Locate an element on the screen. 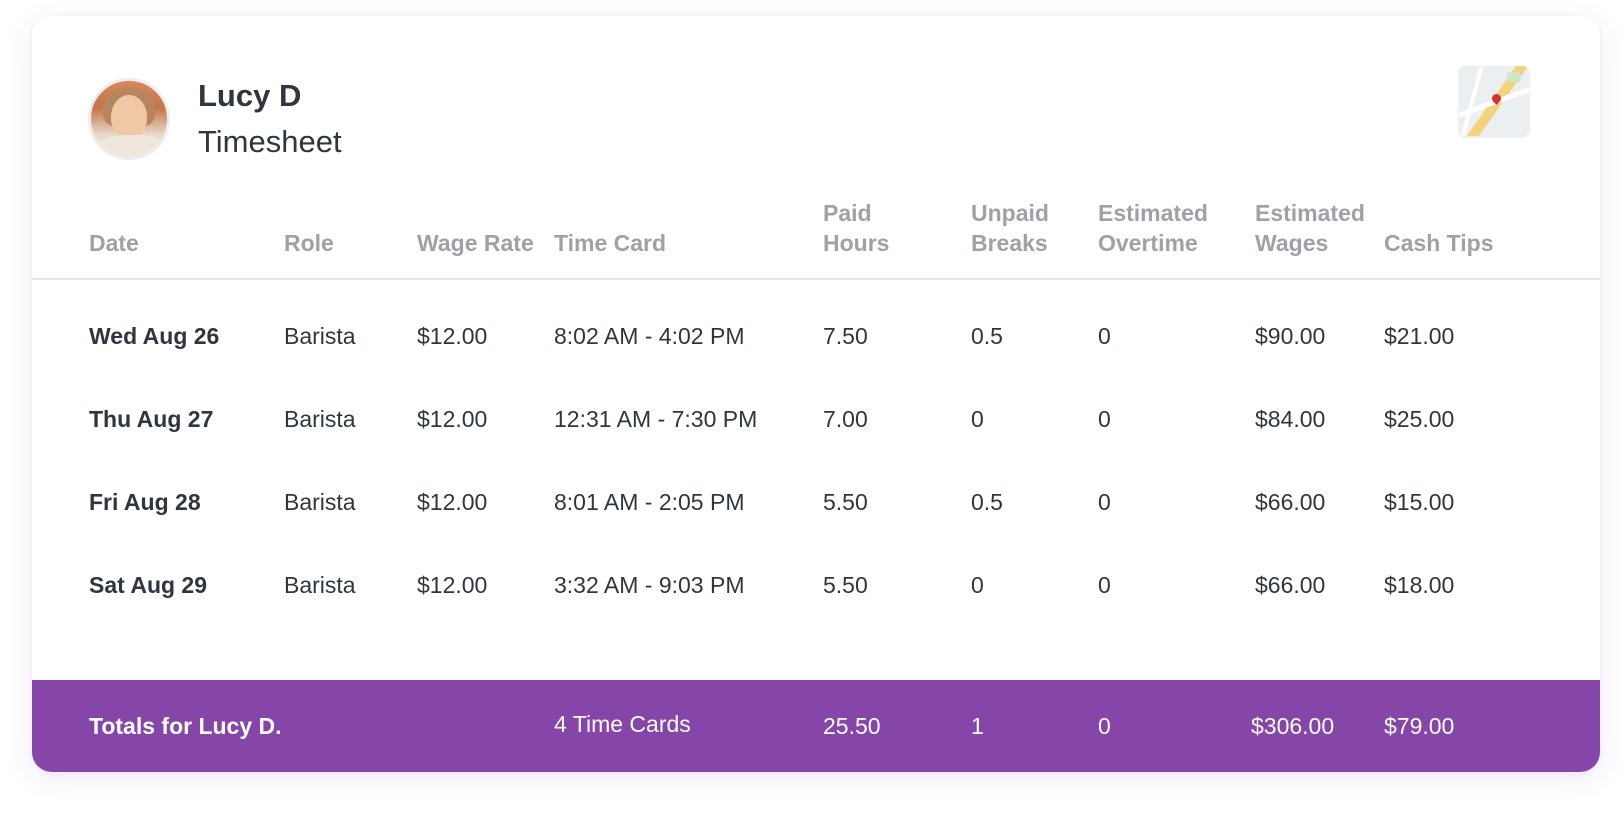 The height and width of the screenshot is (816, 1624). cell-time-card: 12:31 AM - 7:30 PM is located at coordinates (656, 419).